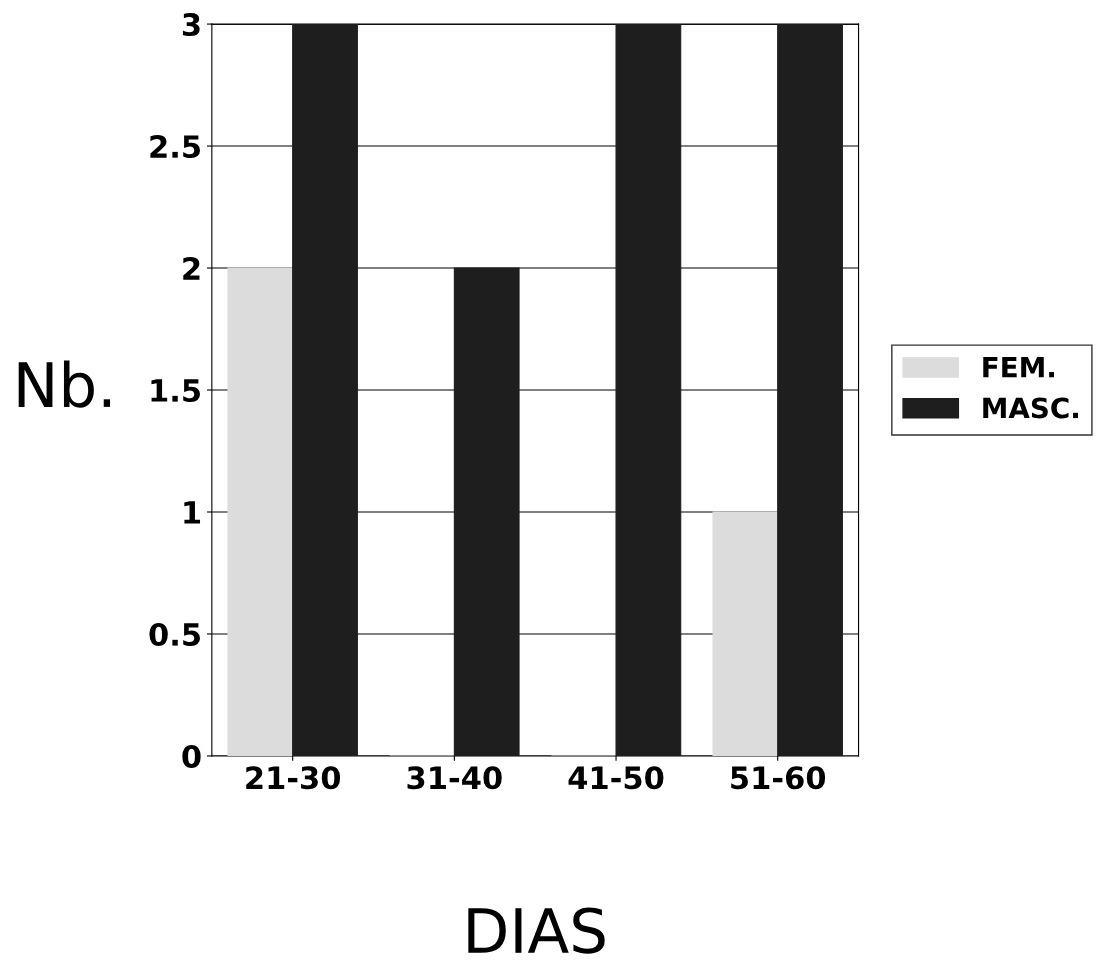 The image size is (1115, 963). I want to click on y-tick-label: 2.5, so click(175, 146).